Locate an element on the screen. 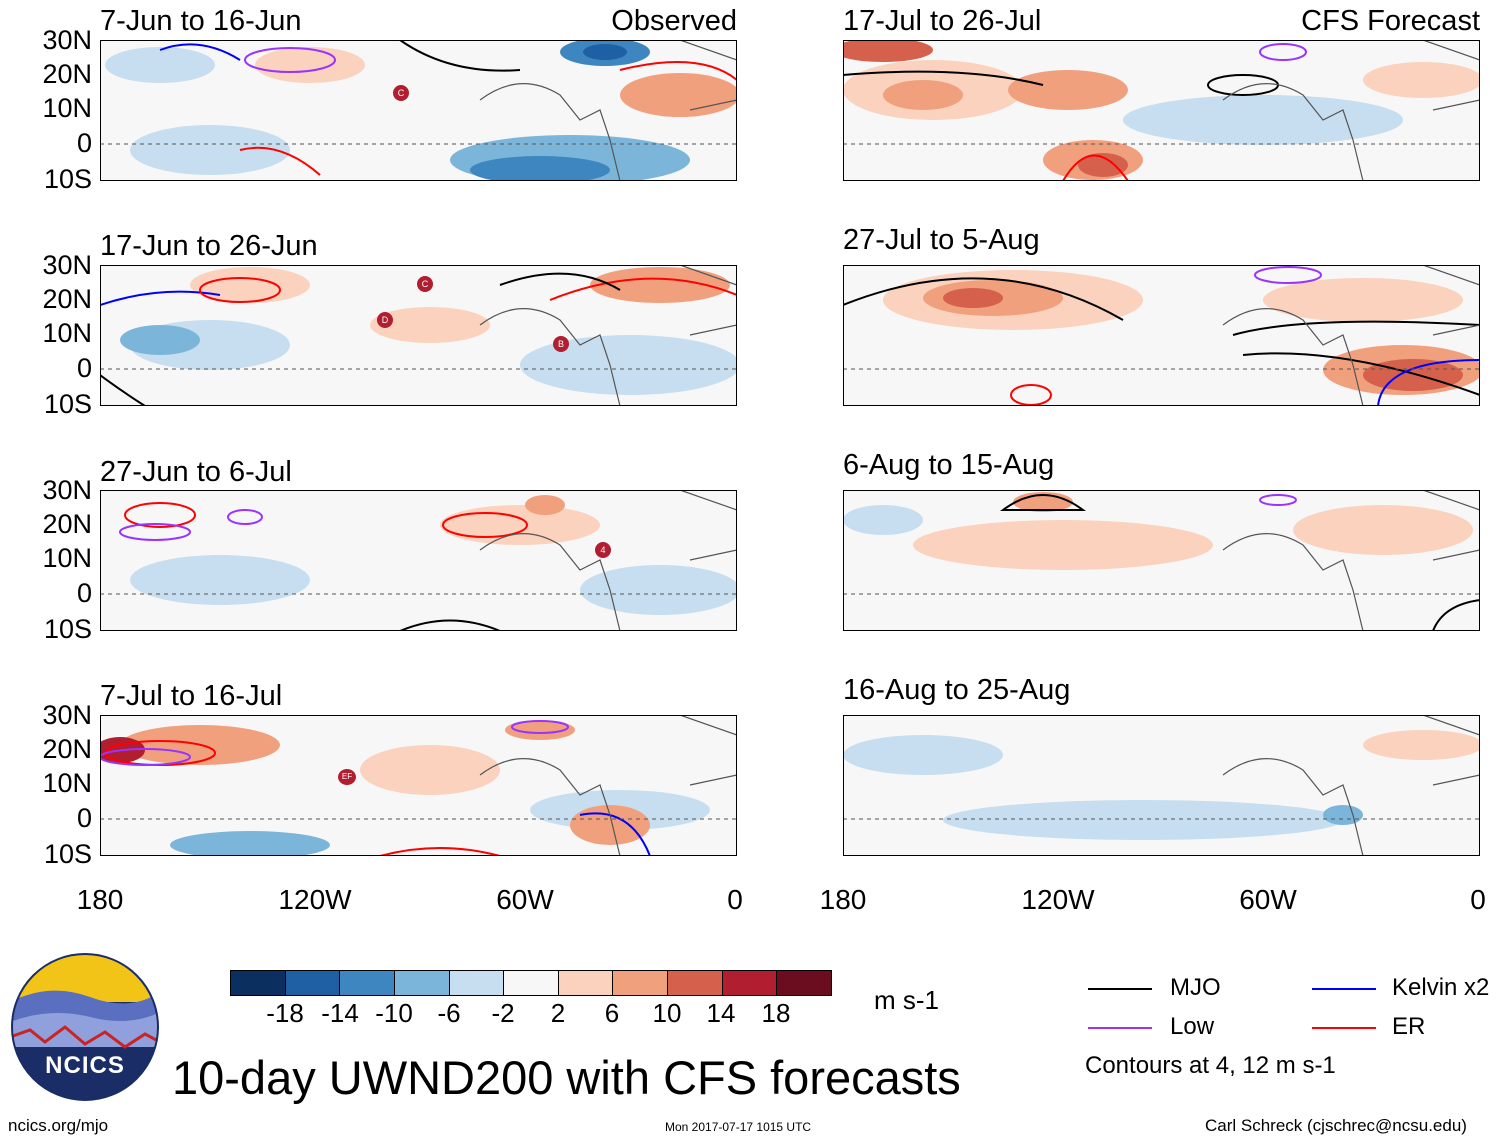 The height and width of the screenshot is (1142, 1510). panel-title-8: 16-Aug to 25-Aug is located at coordinates (957, 690).